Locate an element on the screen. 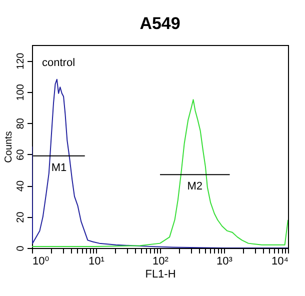 The height and width of the screenshot is (296, 305). x-tick-label: 10⁴ is located at coordinates (280, 262).